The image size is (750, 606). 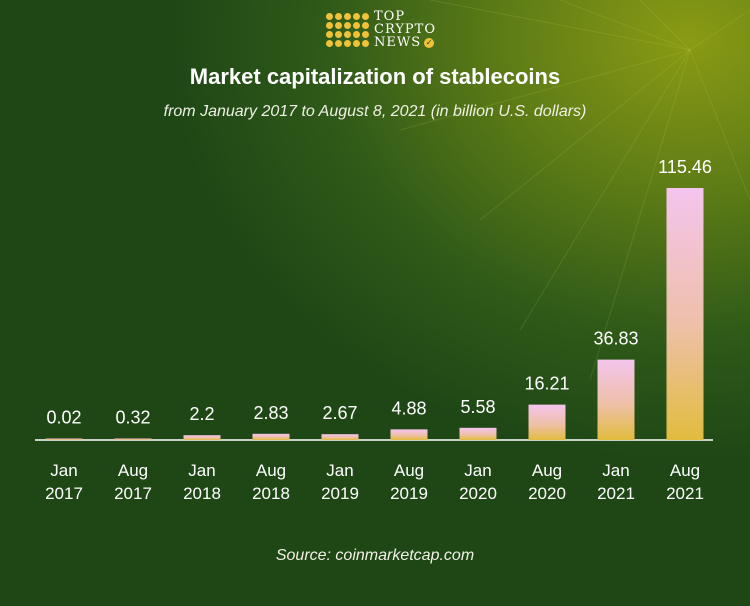 What do you see at coordinates (270, 413) in the screenshot?
I see `data-label: 2.83` at bounding box center [270, 413].